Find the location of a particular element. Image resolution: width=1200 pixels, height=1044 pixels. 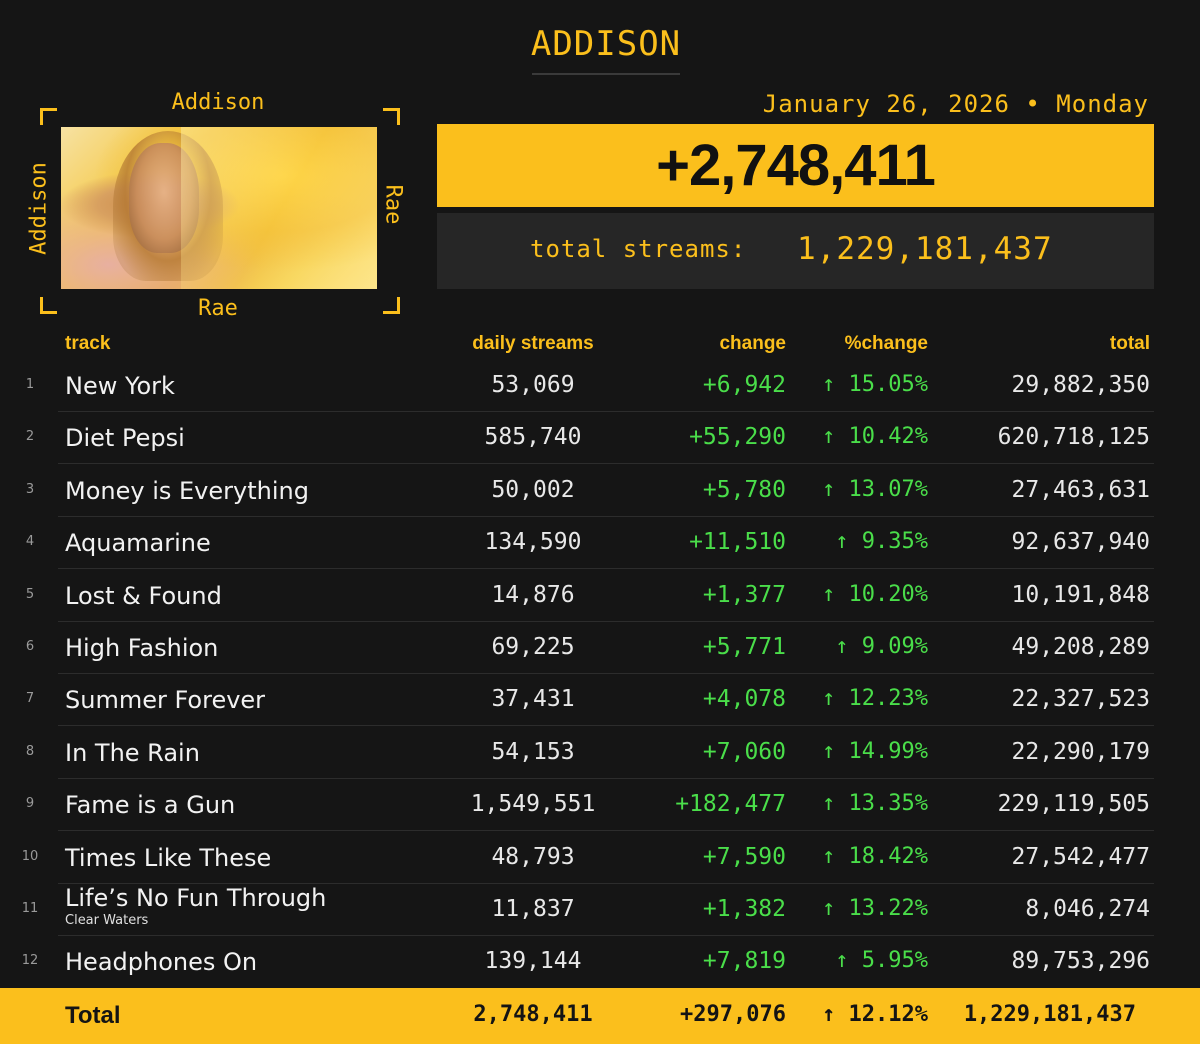

total-streams-panel: total streams: 1,229,181,437 is located at coordinates (795, 251).